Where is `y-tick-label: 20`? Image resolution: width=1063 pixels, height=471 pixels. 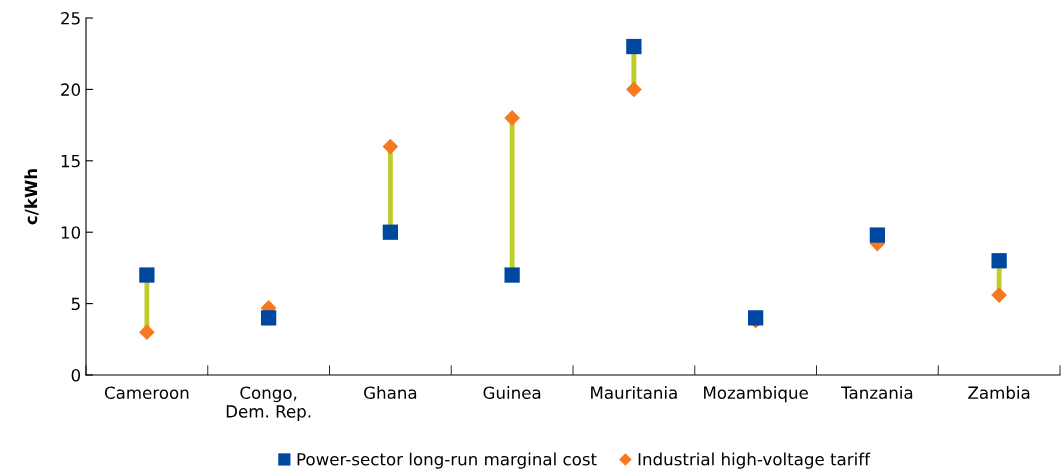
y-tick-label: 20 is located at coordinates (71, 89).